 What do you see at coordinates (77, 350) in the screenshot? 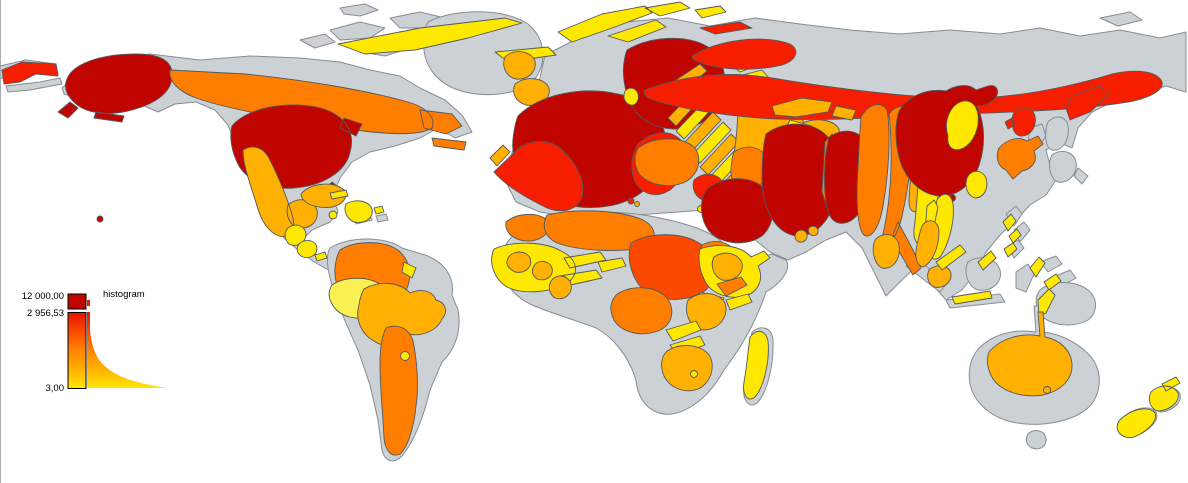
I see `legend-gradient-bar` at bounding box center [77, 350].